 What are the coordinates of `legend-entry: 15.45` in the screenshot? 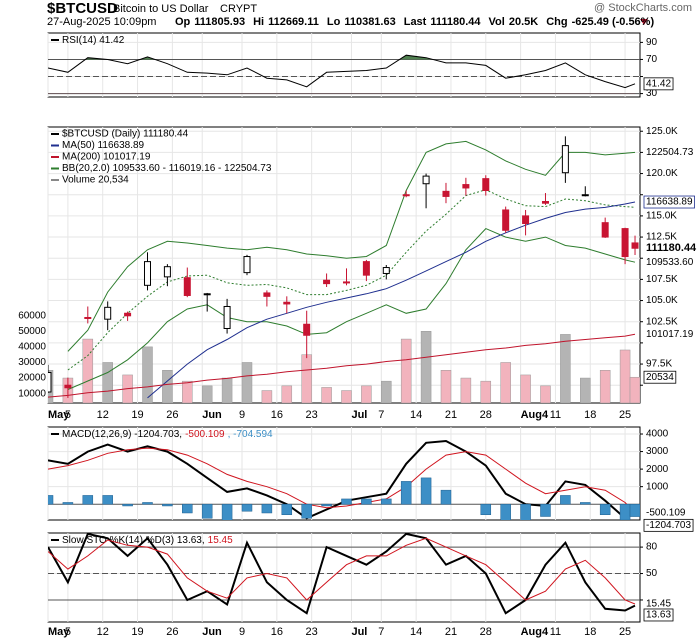 It's located at (220, 540).